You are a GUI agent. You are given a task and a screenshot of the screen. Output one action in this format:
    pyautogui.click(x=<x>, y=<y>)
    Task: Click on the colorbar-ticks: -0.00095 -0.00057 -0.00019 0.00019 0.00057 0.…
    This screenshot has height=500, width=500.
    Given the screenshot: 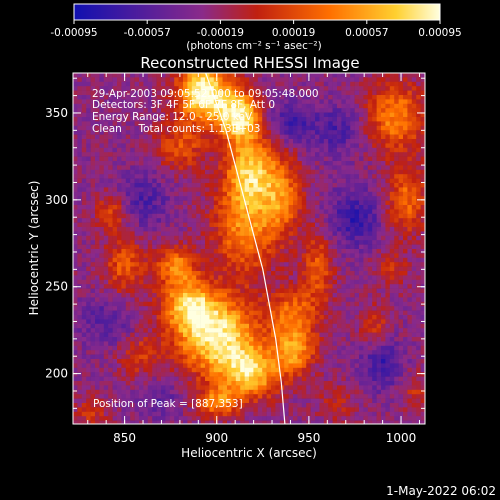 What is the action you would take?
    pyautogui.click(x=256, y=29)
    